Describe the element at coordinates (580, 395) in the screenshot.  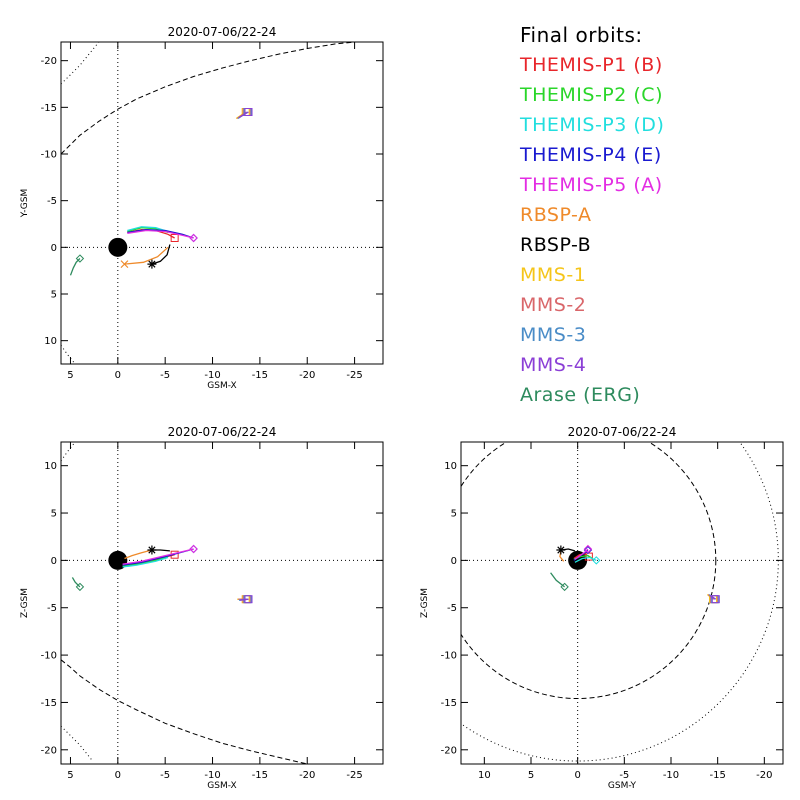
I see `legend-item-arase: Arase (ERG)` at that location.